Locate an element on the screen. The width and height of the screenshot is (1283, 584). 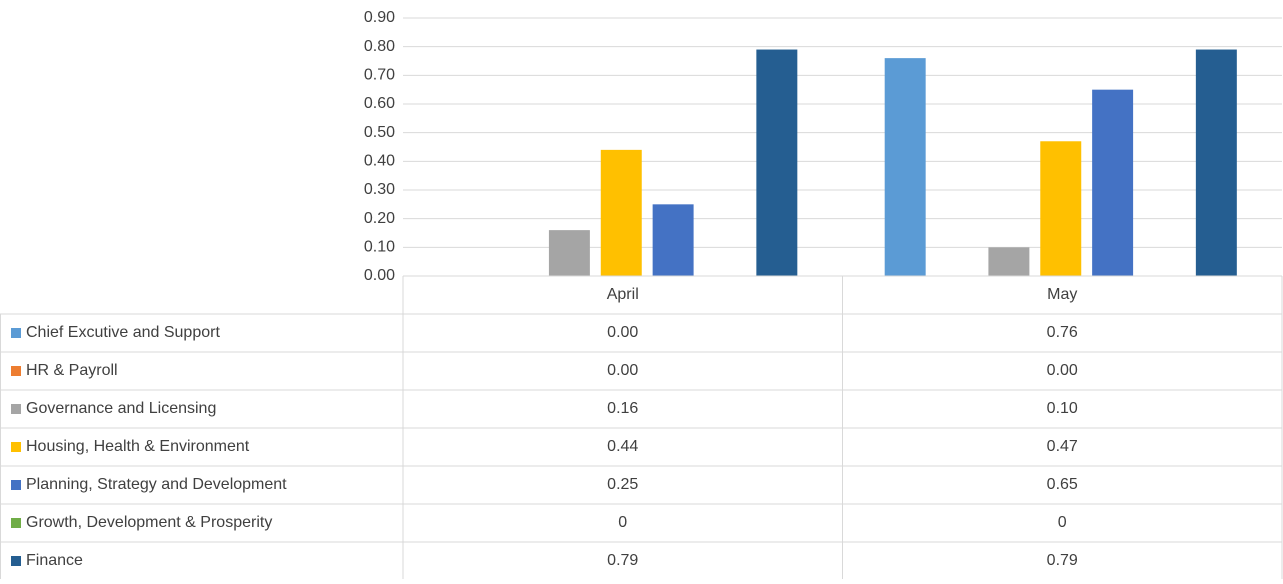
legend-label: Housing, Health & Environment is located at coordinates (138, 446).